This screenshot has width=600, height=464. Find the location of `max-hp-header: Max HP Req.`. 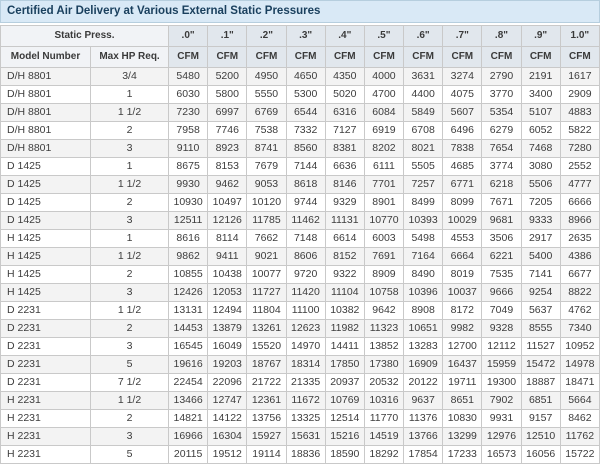

max-hp-header: Max HP Req. is located at coordinates (129, 57).